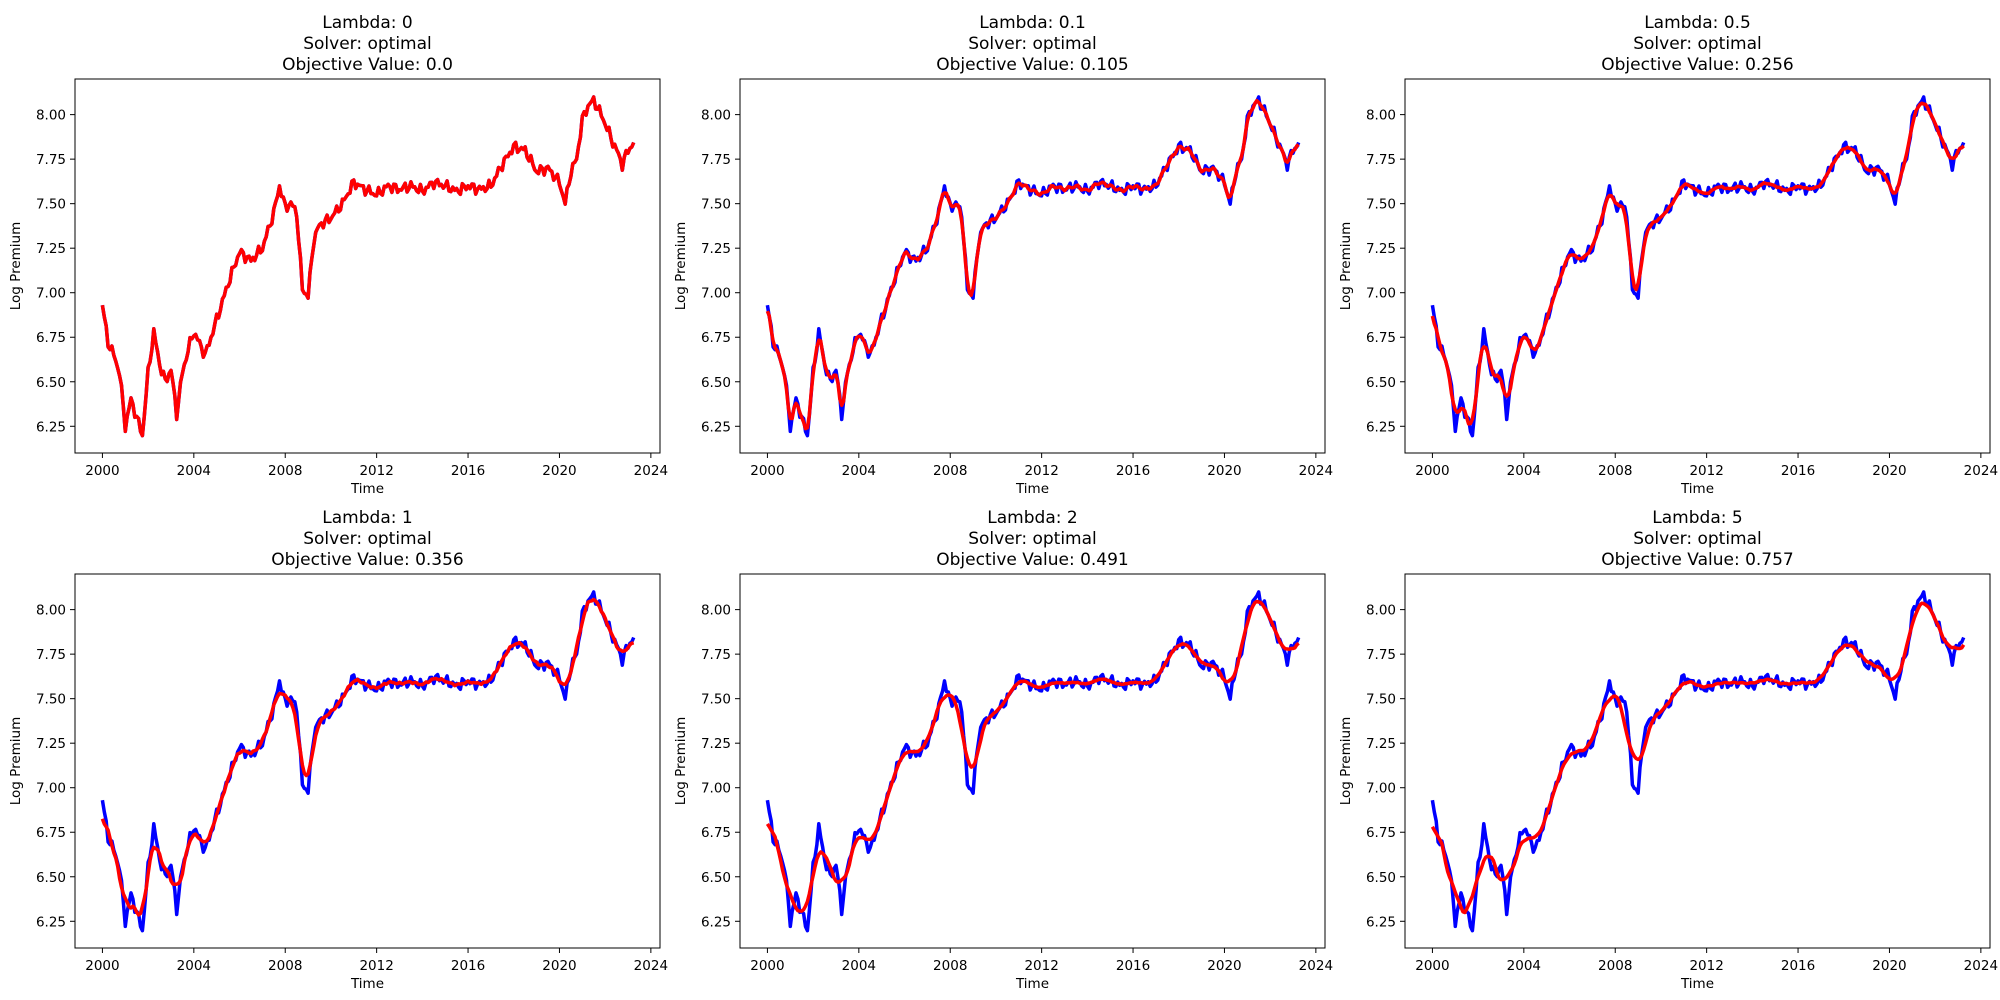 The width and height of the screenshot is (2000, 1000). Describe the element at coordinates (1697, 65) in the screenshot. I see `chart-title-line: Objective Value: 0.256` at that location.